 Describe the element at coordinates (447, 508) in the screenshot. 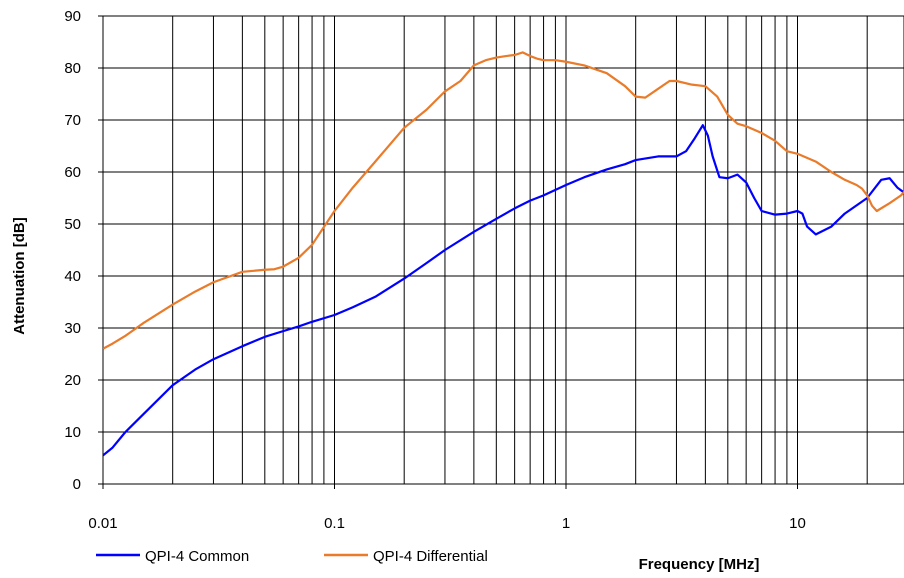

I see `x-axis-ticks: 0.01 0.1 1 10` at that location.